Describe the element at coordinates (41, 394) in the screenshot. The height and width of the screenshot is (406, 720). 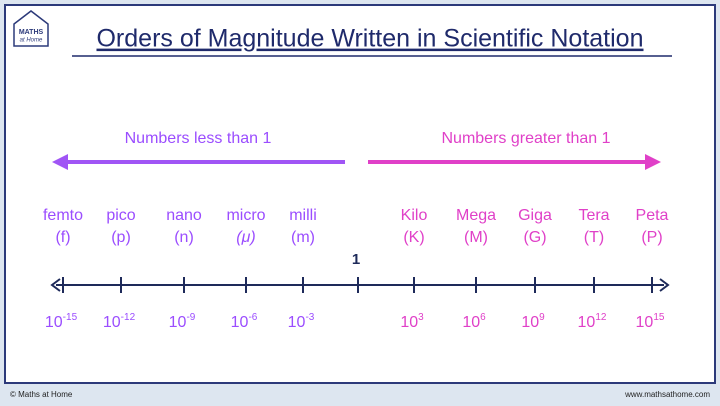
I see `footer-left: © Maths at Home` at that location.